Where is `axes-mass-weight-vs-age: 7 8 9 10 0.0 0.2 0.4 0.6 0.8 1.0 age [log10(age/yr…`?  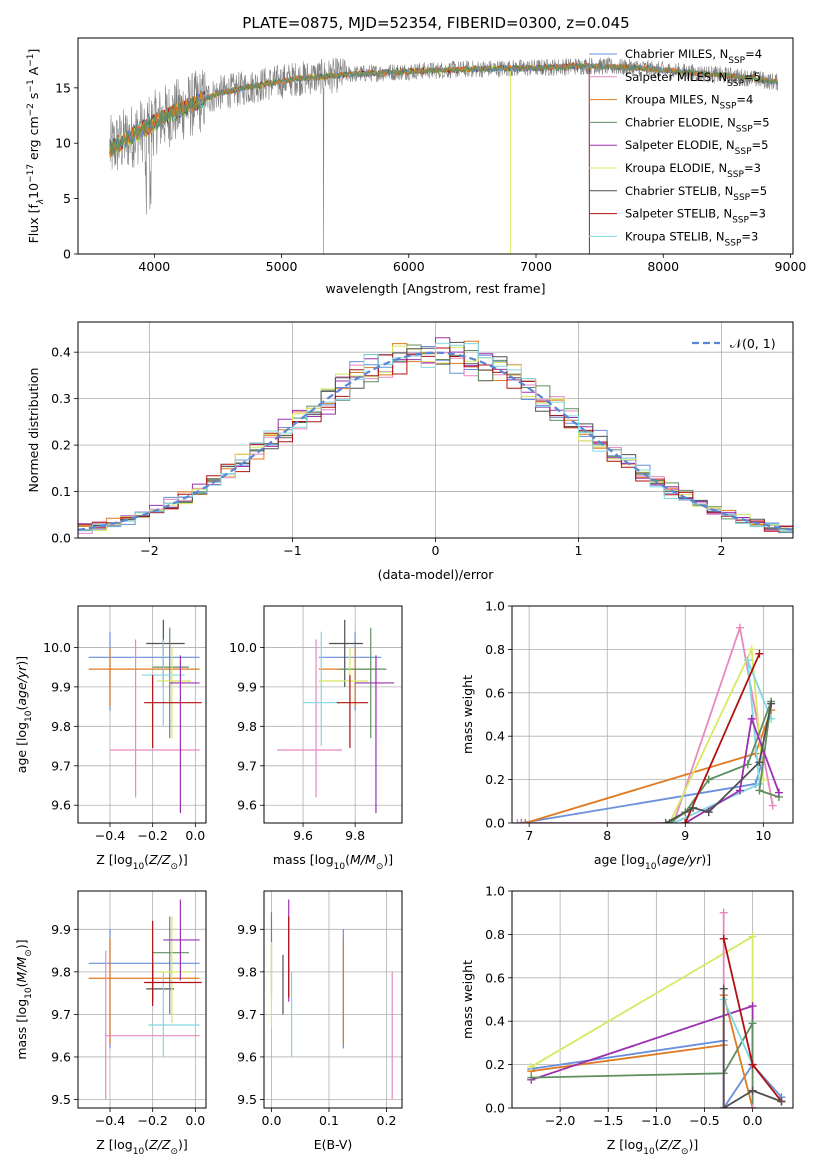
axes-mass-weight-vs-age: 7 8 9 10 0.0 0.2 0.4 0.6 0.8 1.0 age [log10(age/yr… is located at coordinates (627, 735).